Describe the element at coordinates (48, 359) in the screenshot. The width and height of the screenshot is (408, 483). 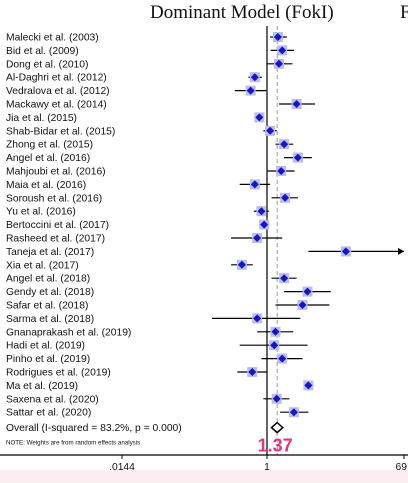
I see `study-label: Pinho et al. (2019)` at that location.